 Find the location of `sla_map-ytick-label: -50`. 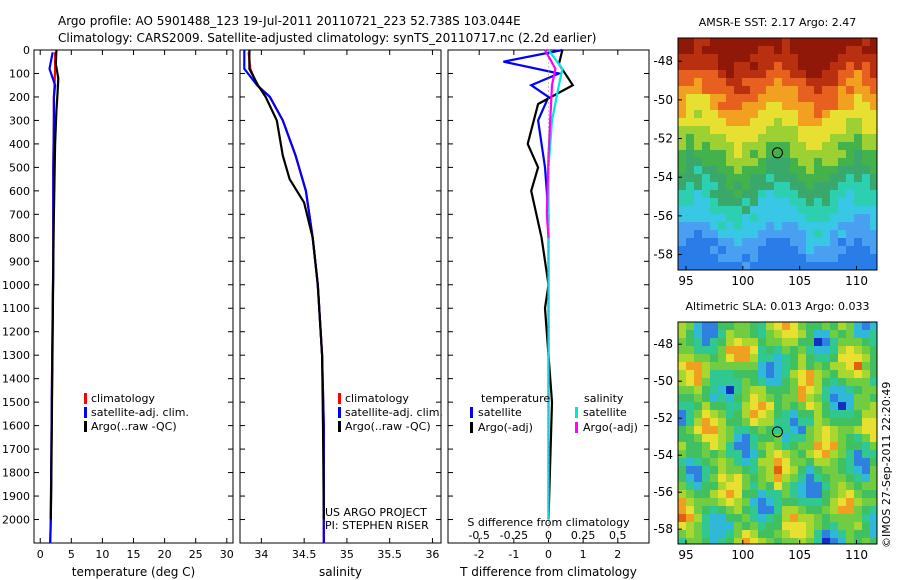

sla_map-ytick-label: -50 is located at coordinates (663, 381).